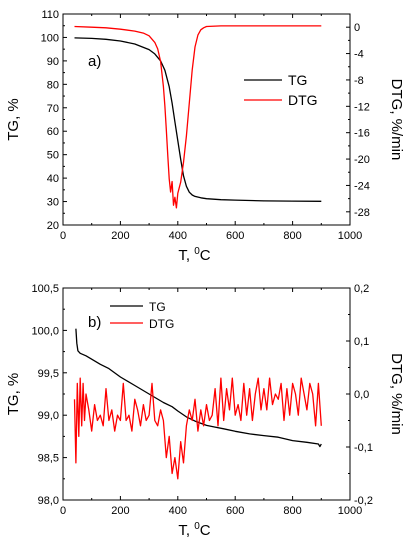 The width and height of the screenshot is (407, 550). Describe the element at coordinates (53, 109) in the screenshot. I see `y-tick-label: 70` at that location.